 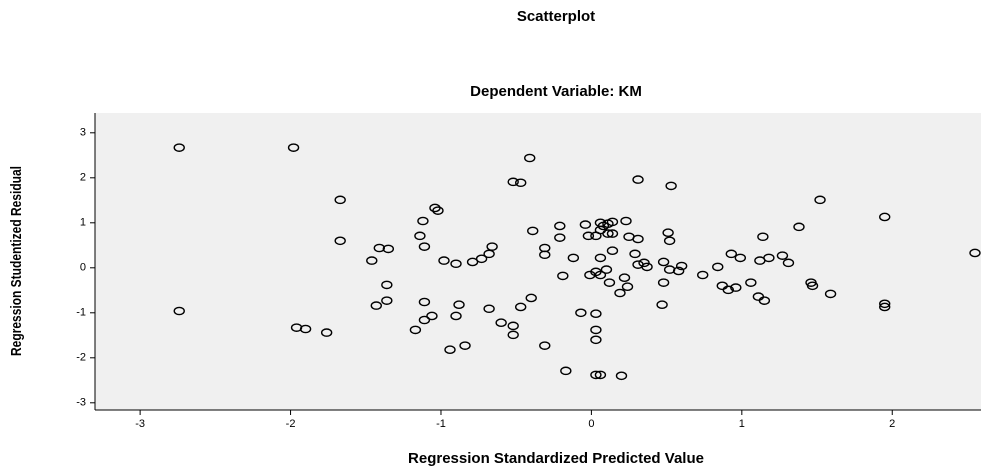 What do you see at coordinates (556, 16) in the screenshot?
I see `chart-title: Scatterplot` at bounding box center [556, 16].